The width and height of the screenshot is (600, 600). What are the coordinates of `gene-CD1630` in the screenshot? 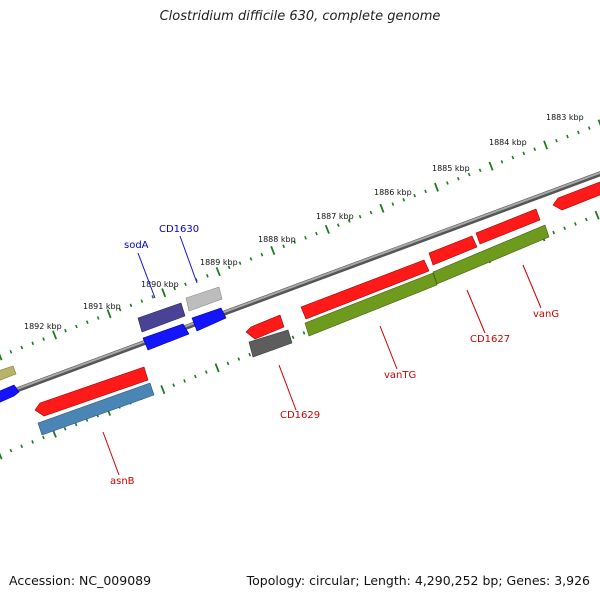 It's located at (204, 299).